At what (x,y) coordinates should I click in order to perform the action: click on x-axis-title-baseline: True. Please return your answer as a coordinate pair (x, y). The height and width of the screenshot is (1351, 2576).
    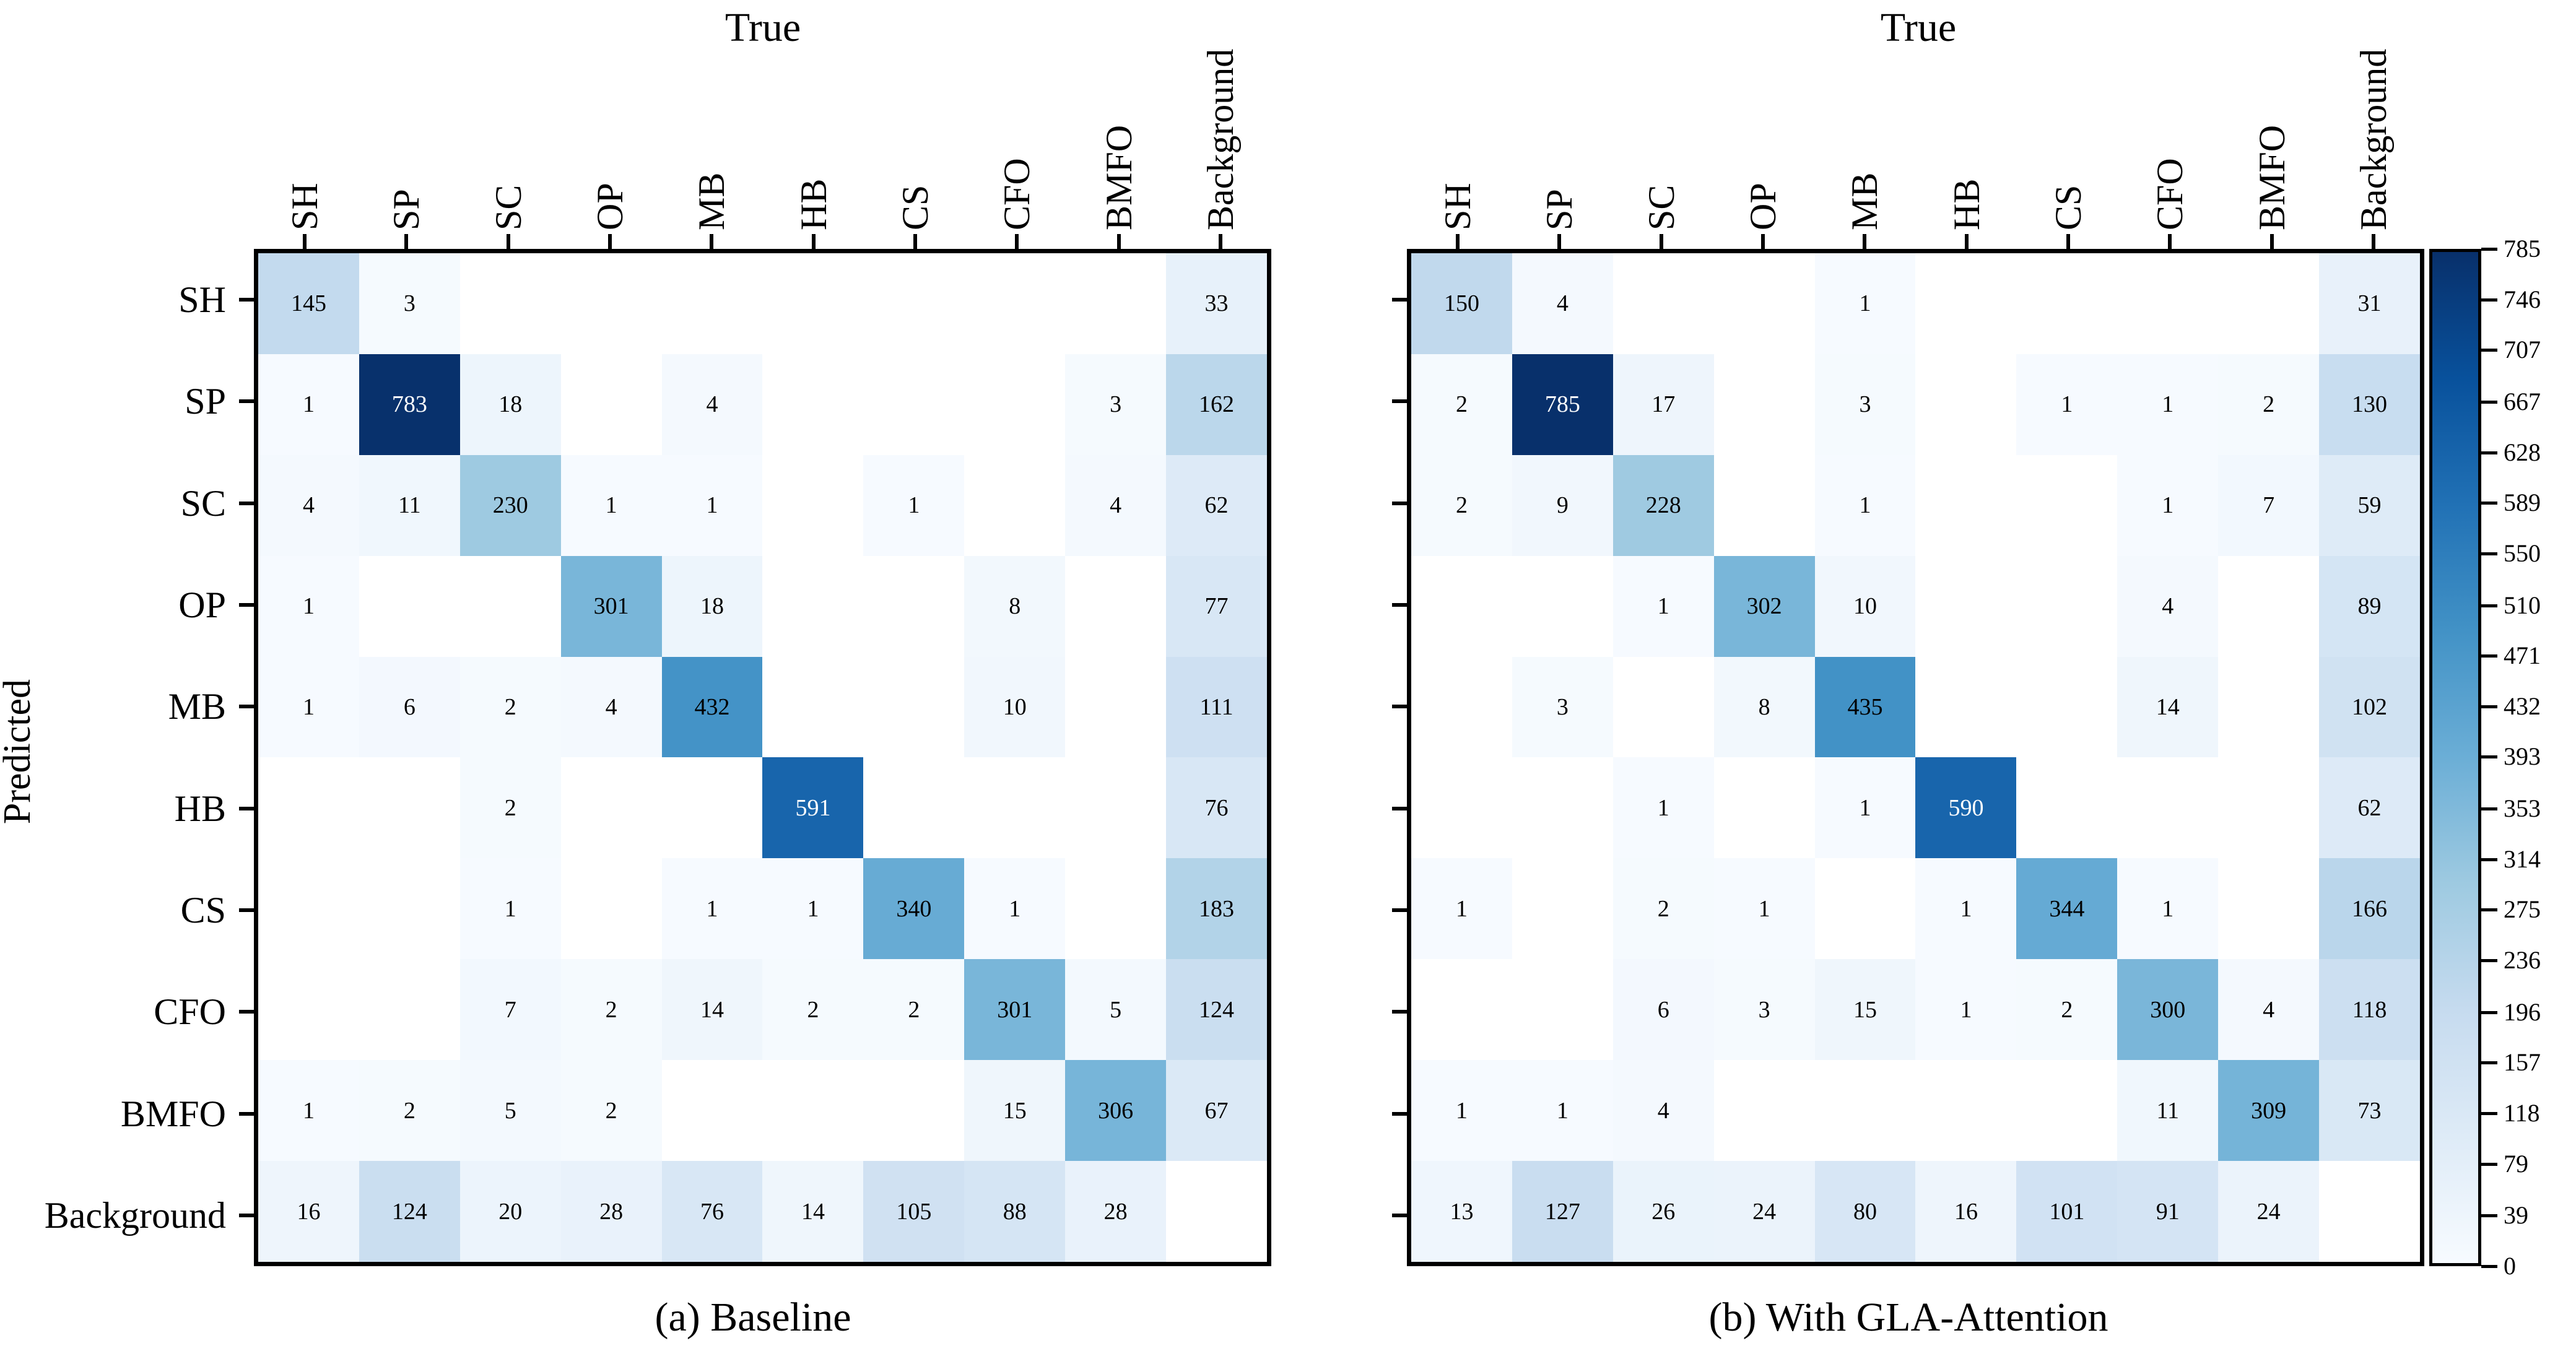
    Looking at the image, I should click on (762, 27).